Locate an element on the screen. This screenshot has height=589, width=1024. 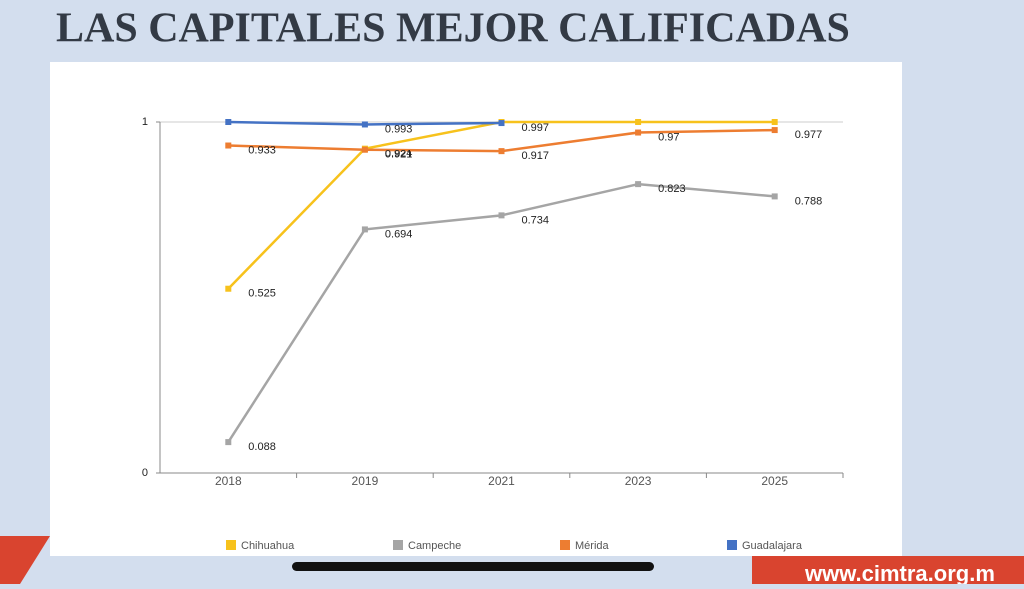
footer-box is located at coordinates (888, 570).